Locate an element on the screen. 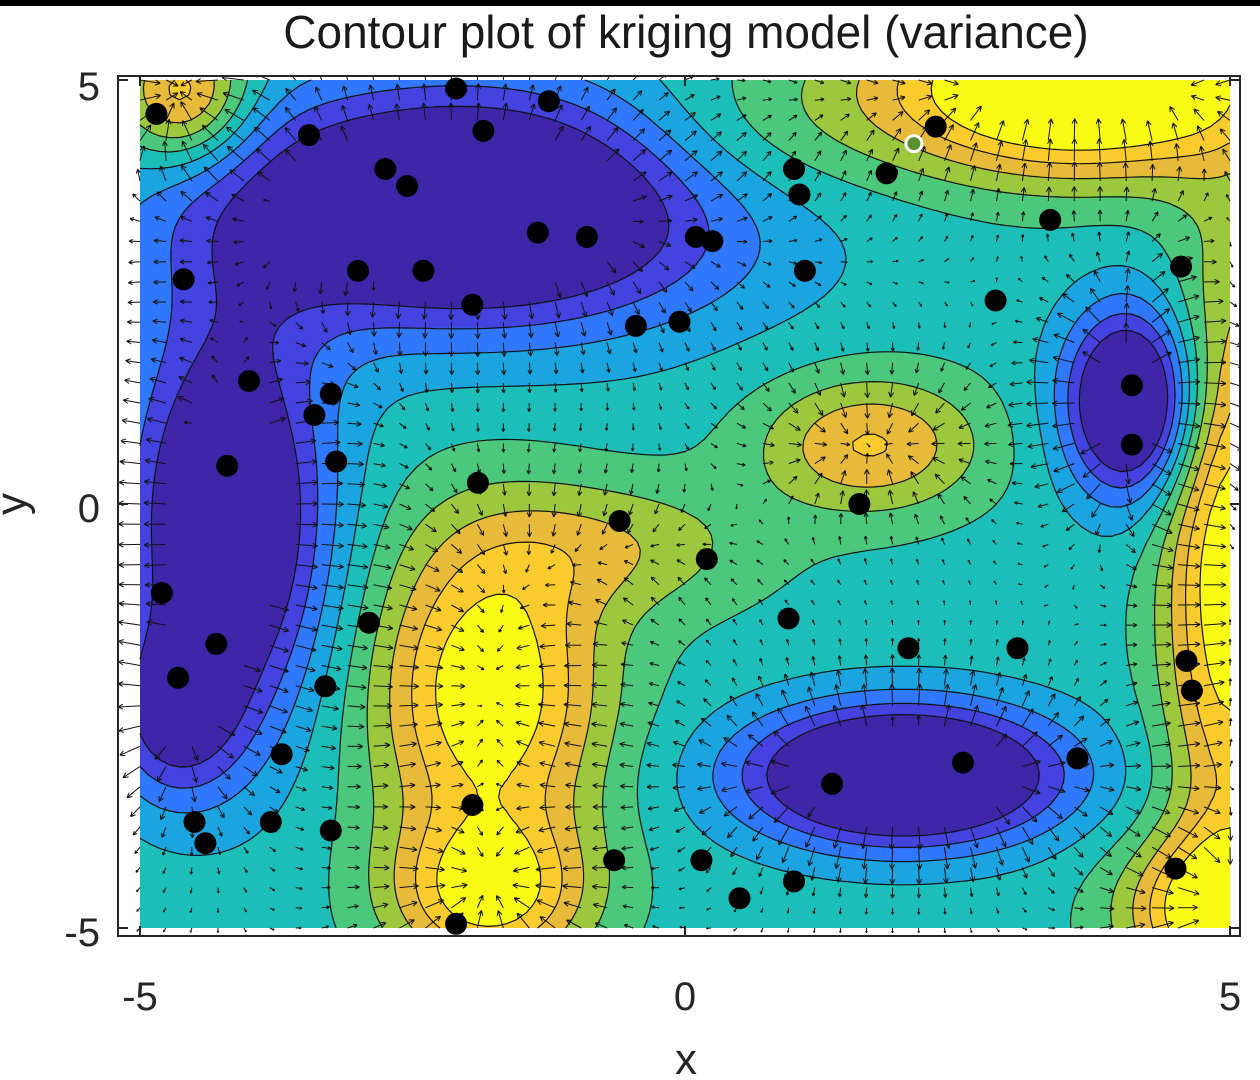 The image size is (1260, 1080). x-tick-label-max: 5 is located at coordinates (1230, 997).